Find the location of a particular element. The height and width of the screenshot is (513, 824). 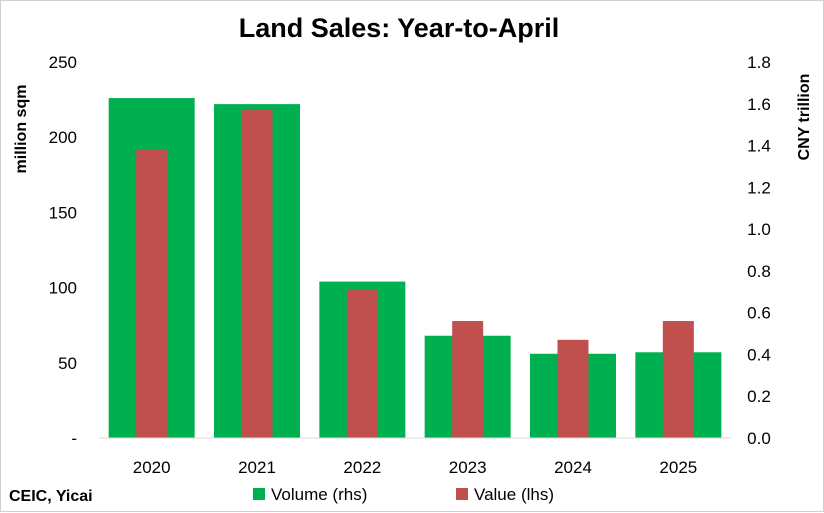

right-tick-label: 1.4 is located at coordinates (759, 146).